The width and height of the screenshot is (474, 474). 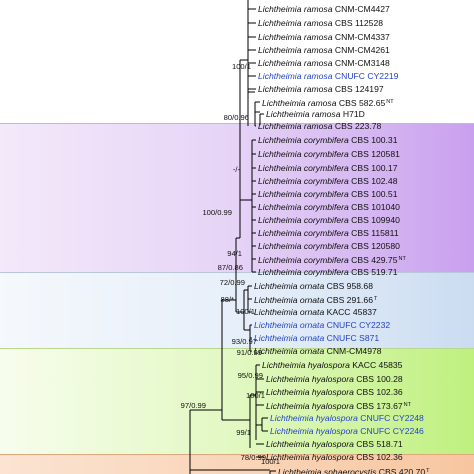 I want to click on strain-id: CBS 102.48, so click(x=374, y=181).